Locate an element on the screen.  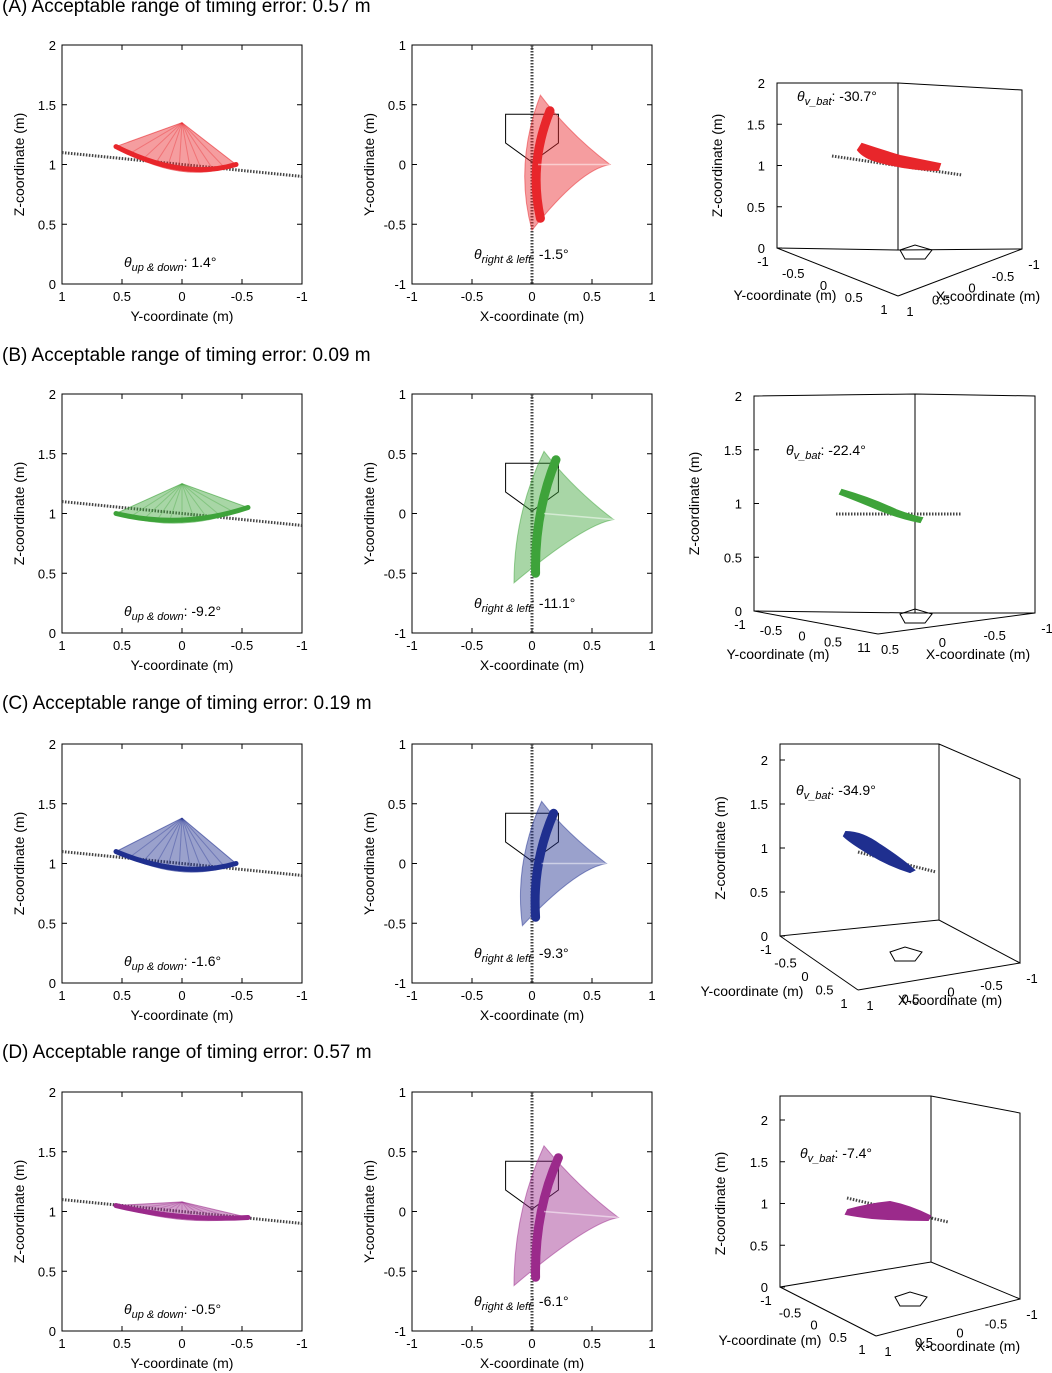
y-tick-label: -0.5 is located at coordinates (790, 1312).